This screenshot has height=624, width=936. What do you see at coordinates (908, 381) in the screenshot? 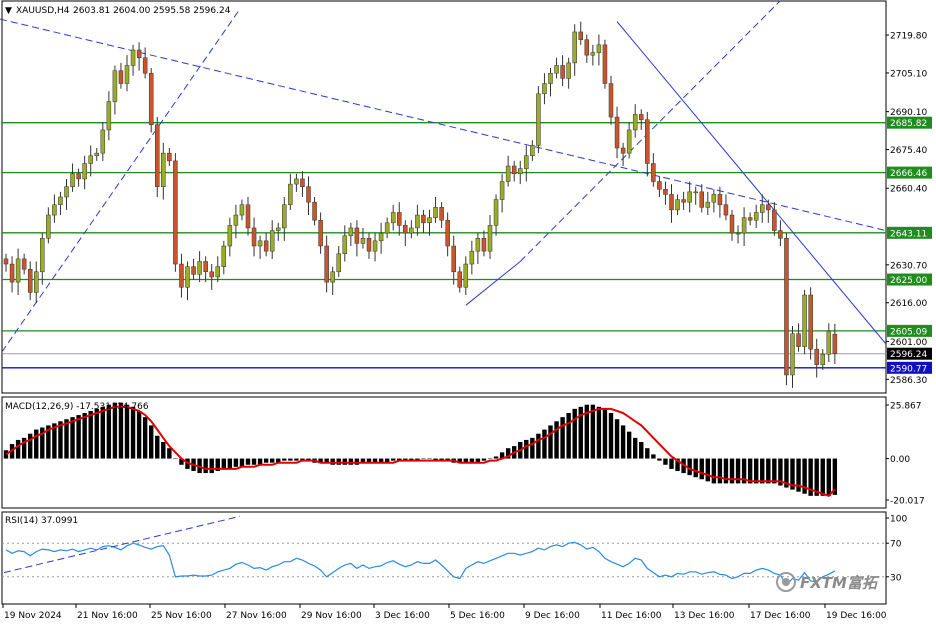
I see `price-tick-label: 2586.30` at bounding box center [908, 381].